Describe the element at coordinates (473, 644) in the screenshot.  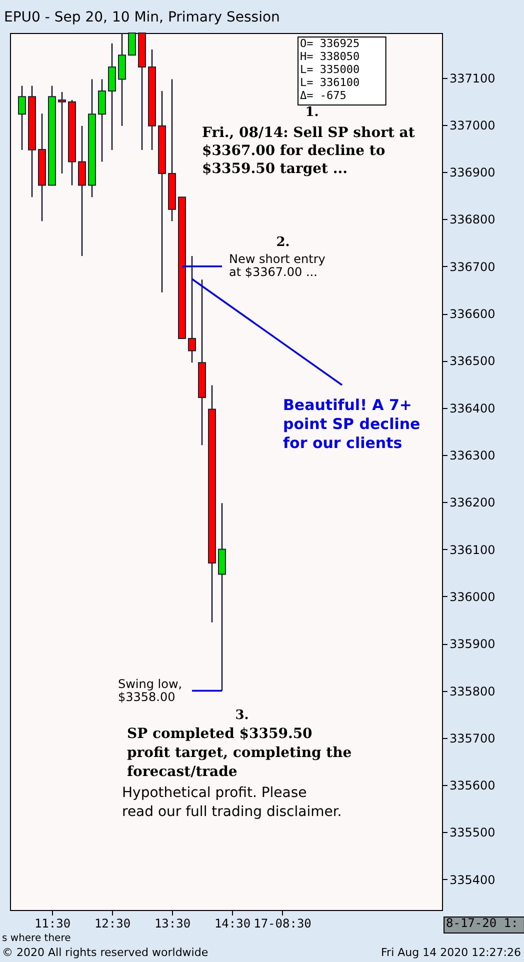
I see `y-tick-label: 335900` at that location.